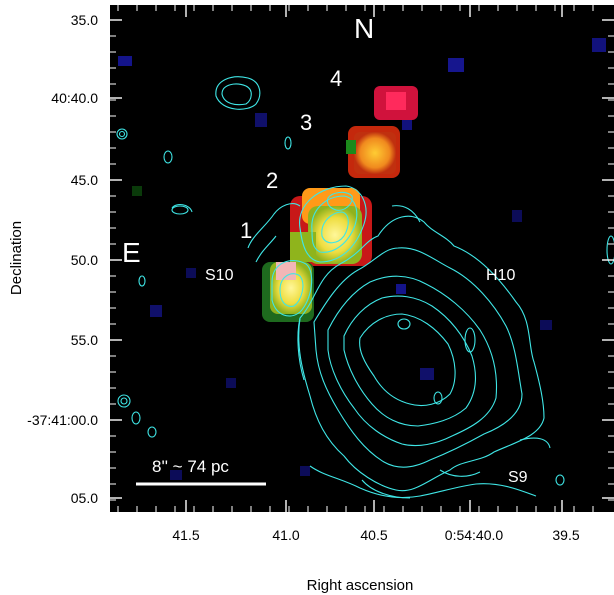 The width and height of the screenshot is (614, 595). I want to click on x-tick-label: 41.5, so click(185, 535).